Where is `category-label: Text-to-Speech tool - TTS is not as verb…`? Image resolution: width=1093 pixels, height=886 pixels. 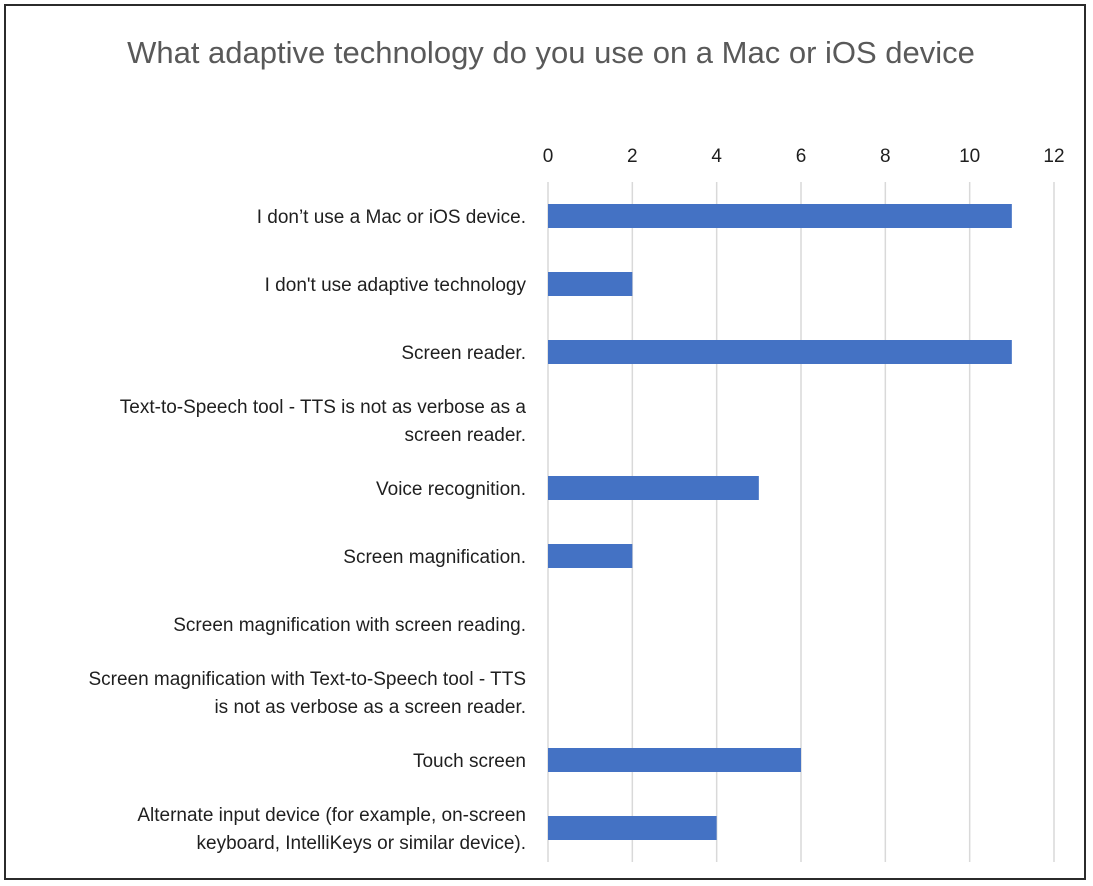
category-label: Text-to-Speech tool - TTS is not as verb… is located at coordinates (323, 421).